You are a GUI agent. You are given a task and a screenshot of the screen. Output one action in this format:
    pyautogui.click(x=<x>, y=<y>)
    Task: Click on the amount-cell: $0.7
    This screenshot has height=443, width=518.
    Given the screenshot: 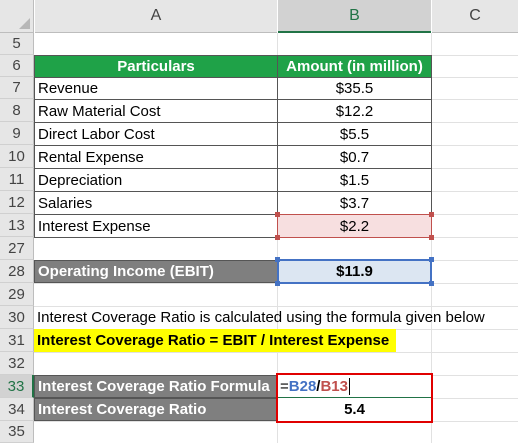 What is the action you would take?
    pyautogui.click(x=354, y=157)
    